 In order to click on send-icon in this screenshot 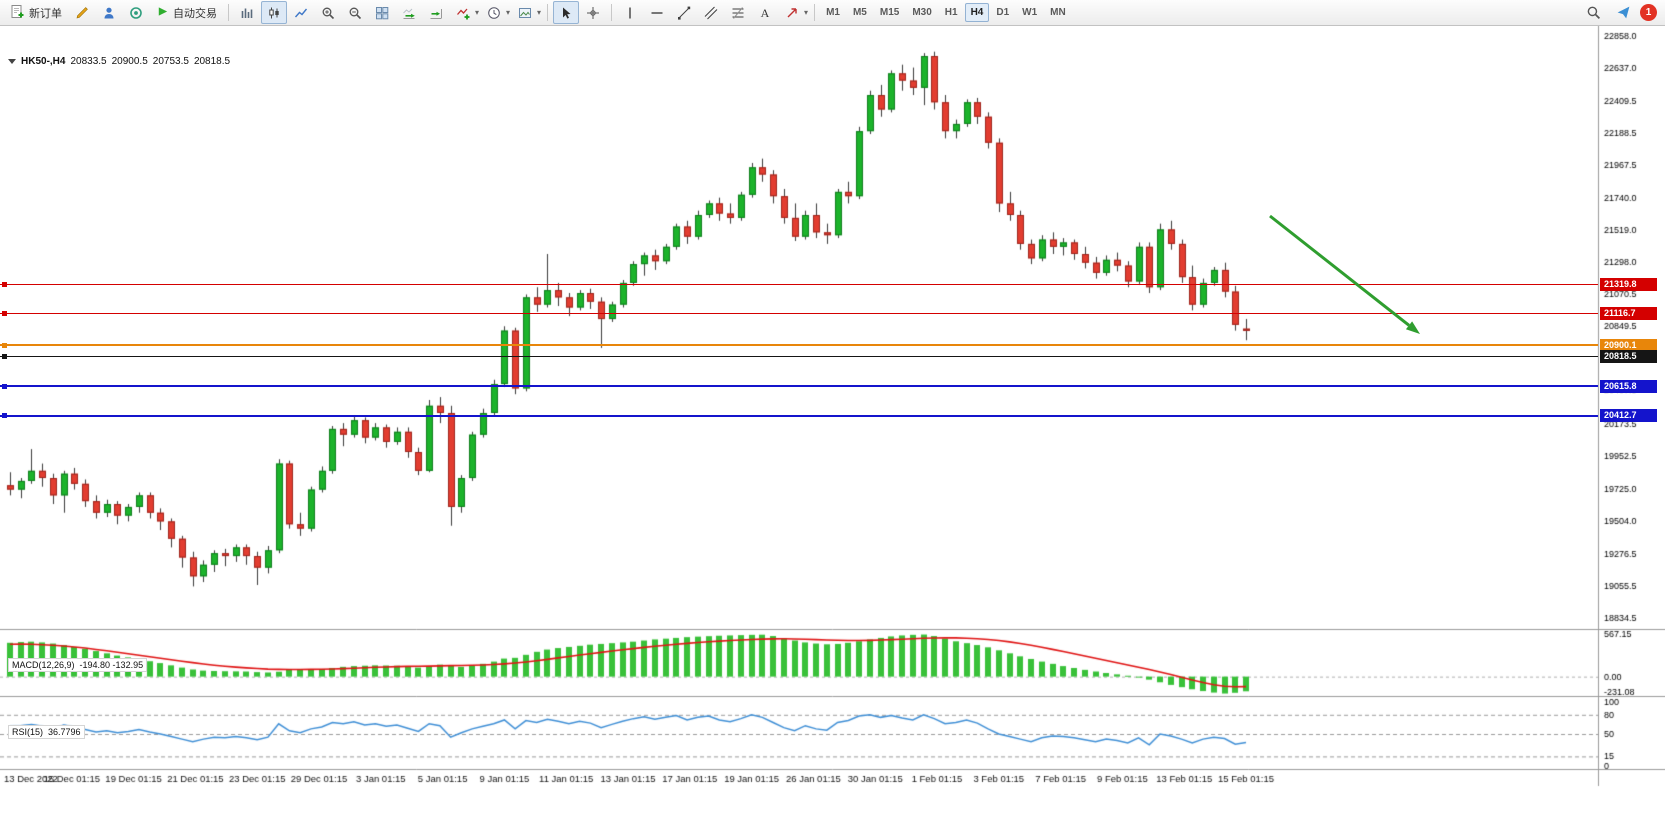, I will do `click(1623, 12)`.